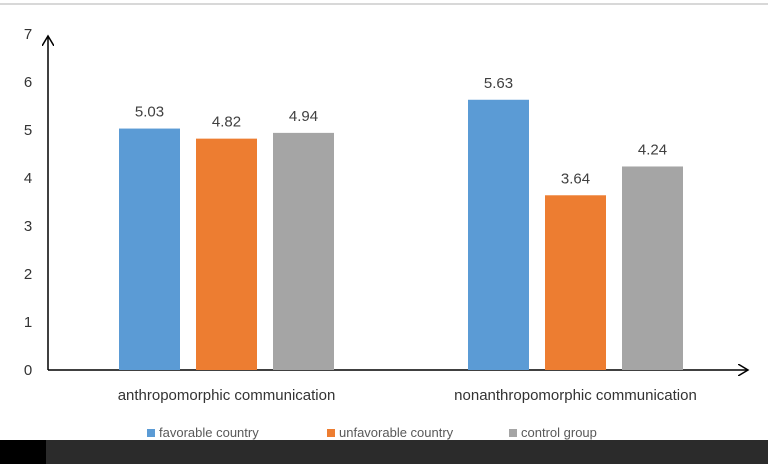 The width and height of the screenshot is (768, 469). What do you see at coordinates (407, 452) in the screenshot?
I see `bottom-right-block` at bounding box center [407, 452].